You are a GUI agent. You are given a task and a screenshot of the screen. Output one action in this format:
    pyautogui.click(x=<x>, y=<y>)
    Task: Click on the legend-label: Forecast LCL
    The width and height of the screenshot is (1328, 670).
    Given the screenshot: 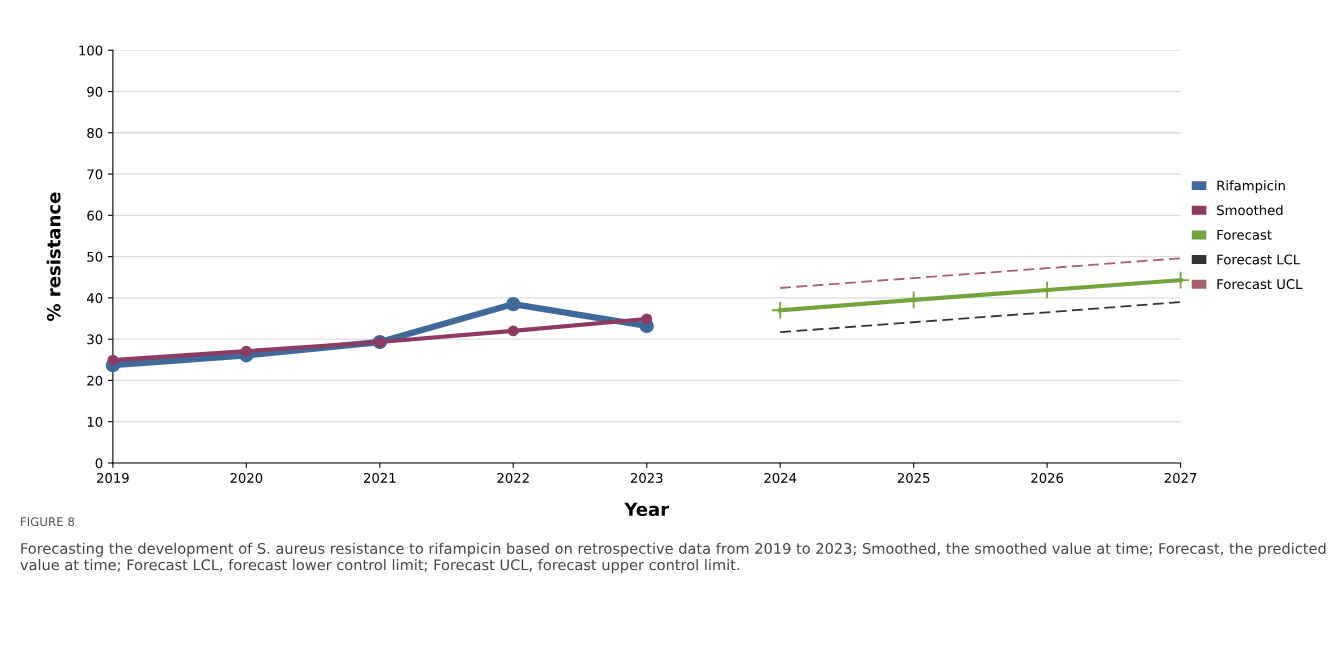 What is the action you would take?
    pyautogui.click(x=1259, y=259)
    